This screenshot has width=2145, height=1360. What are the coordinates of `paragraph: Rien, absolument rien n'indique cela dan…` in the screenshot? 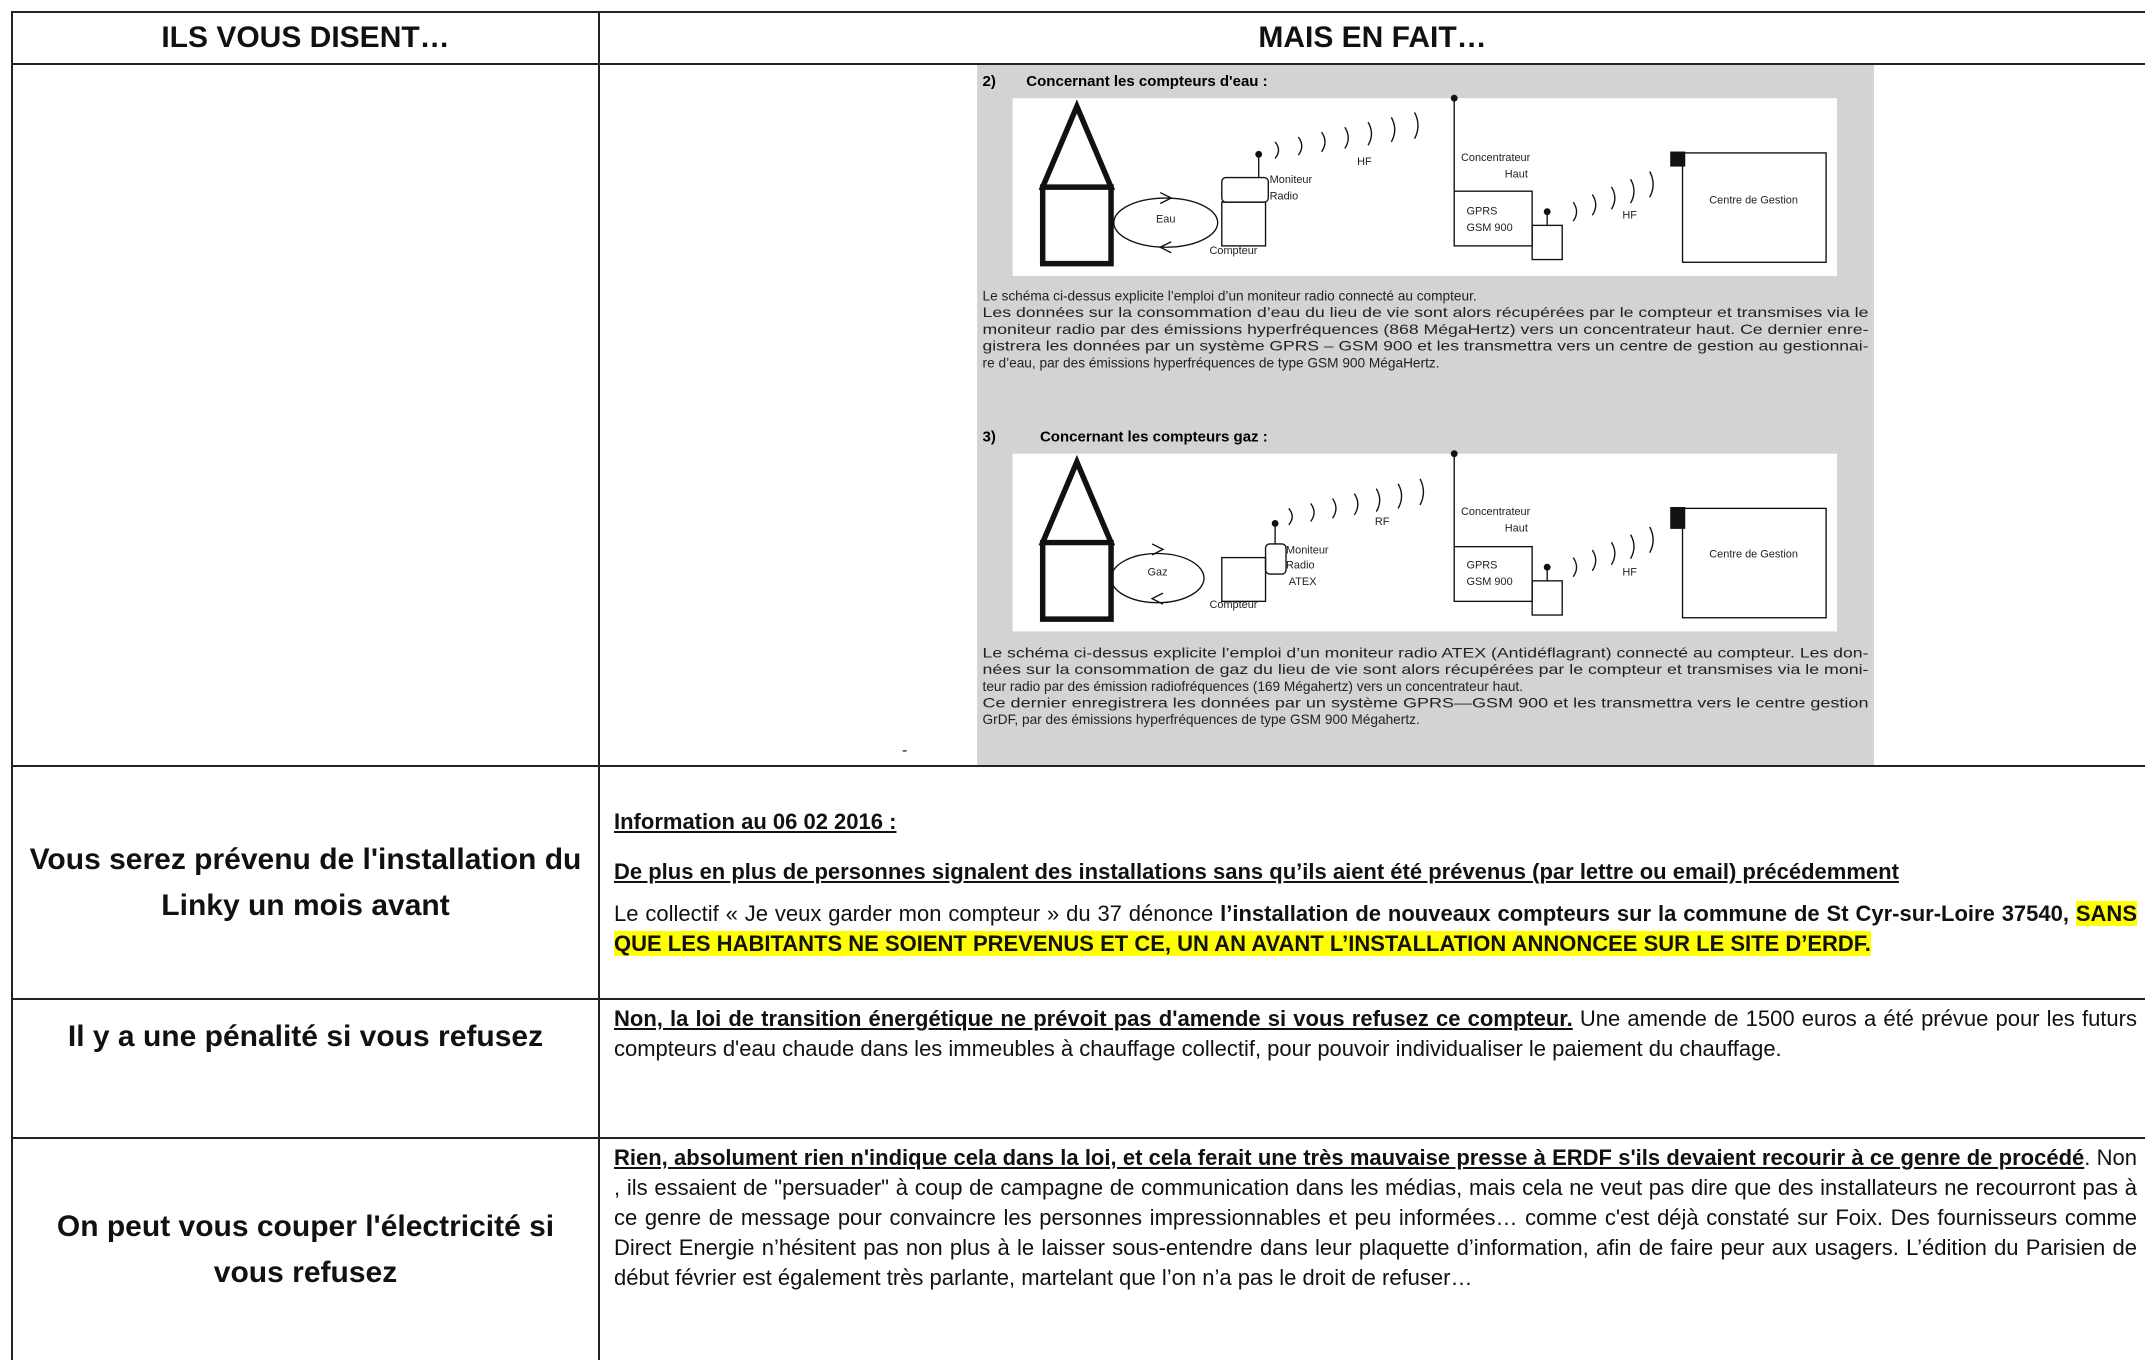 It's located at (1375, 1218).